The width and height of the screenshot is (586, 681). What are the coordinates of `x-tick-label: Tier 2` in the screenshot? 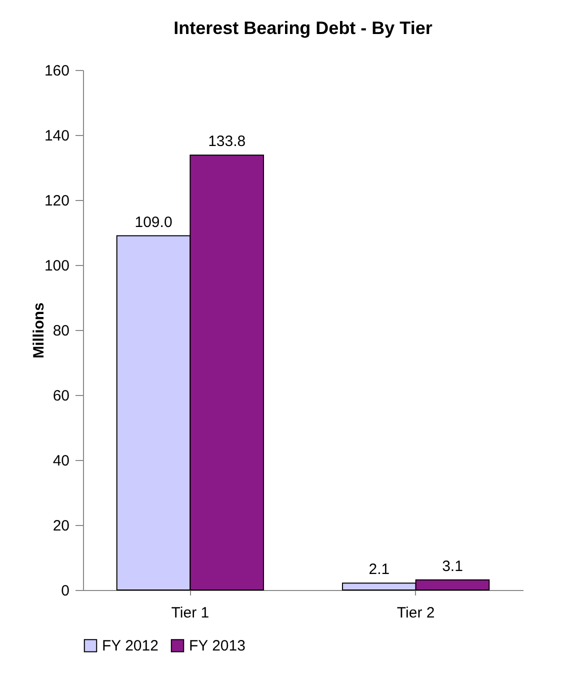 It's located at (415, 613).